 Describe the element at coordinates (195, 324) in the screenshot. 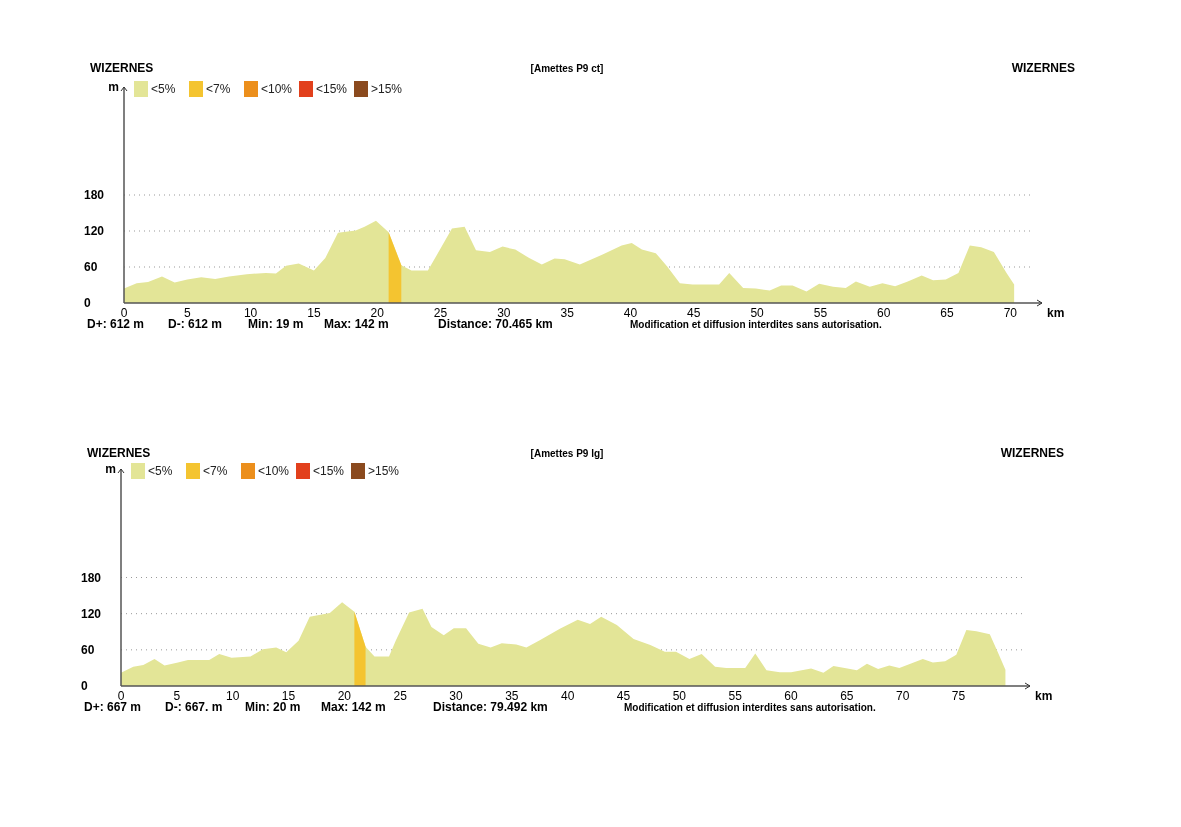

I see `text: D-: 612 m` at that location.